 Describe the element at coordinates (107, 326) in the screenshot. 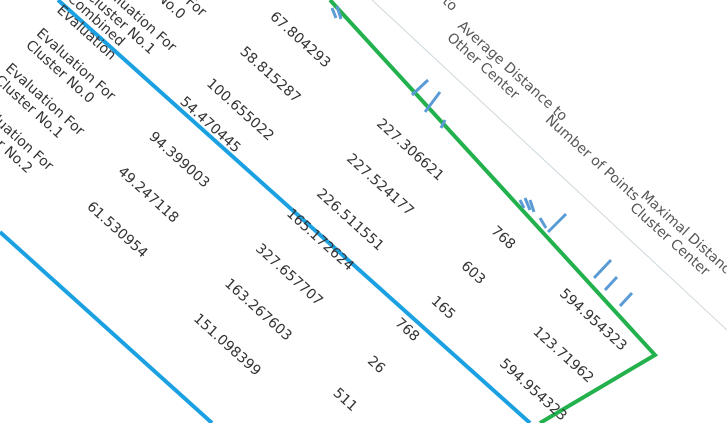

I see `blue-outline` at that location.